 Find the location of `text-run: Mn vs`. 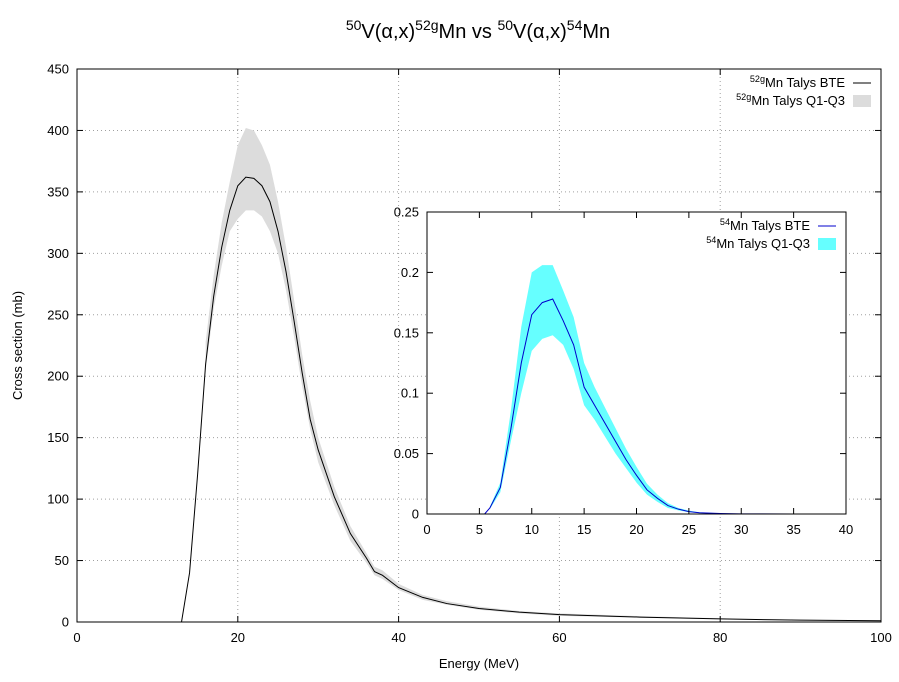

text-run: Mn vs is located at coordinates (468, 32).